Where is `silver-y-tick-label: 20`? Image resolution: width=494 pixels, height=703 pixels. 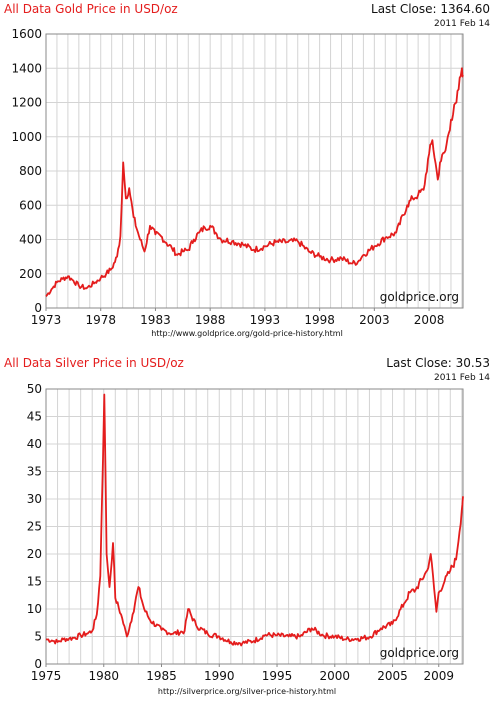
silver-y-tick-label: 20 is located at coordinates (34, 554).